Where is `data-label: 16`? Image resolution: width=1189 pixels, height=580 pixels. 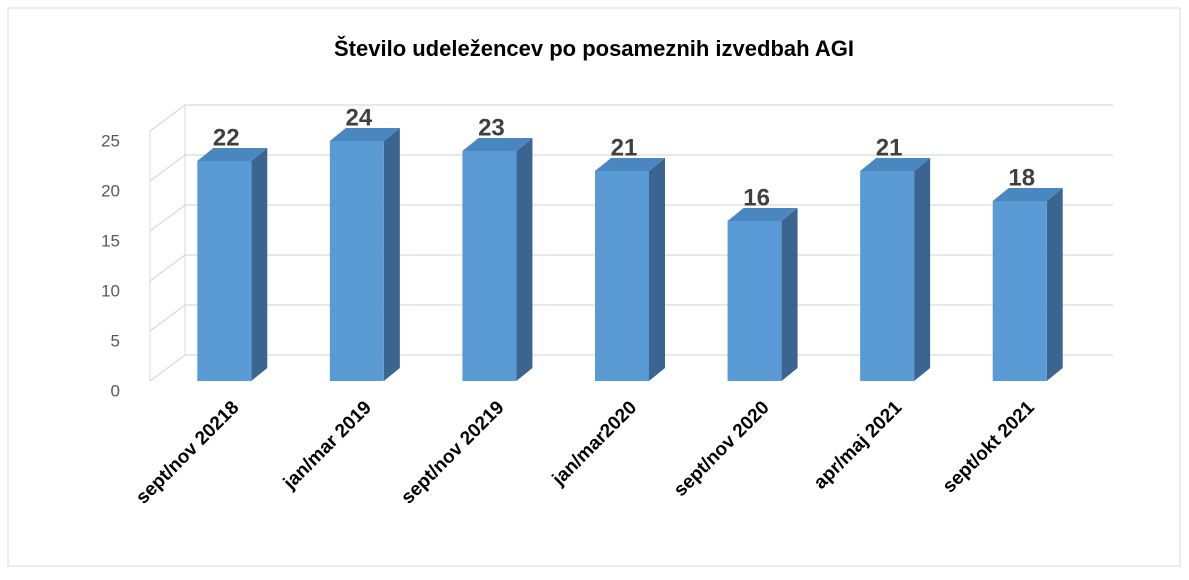 data-label: 16 is located at coordinates (756, 197).